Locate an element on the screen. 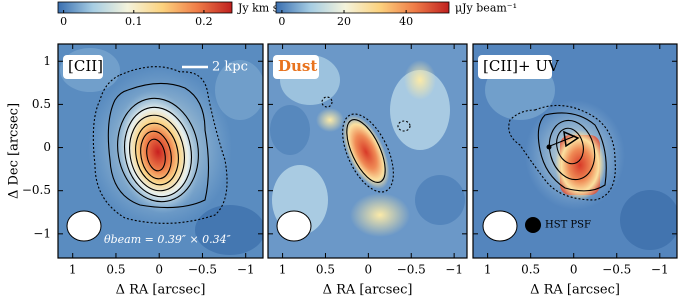  panel-title: Dust is located at coordinates (297, 66).